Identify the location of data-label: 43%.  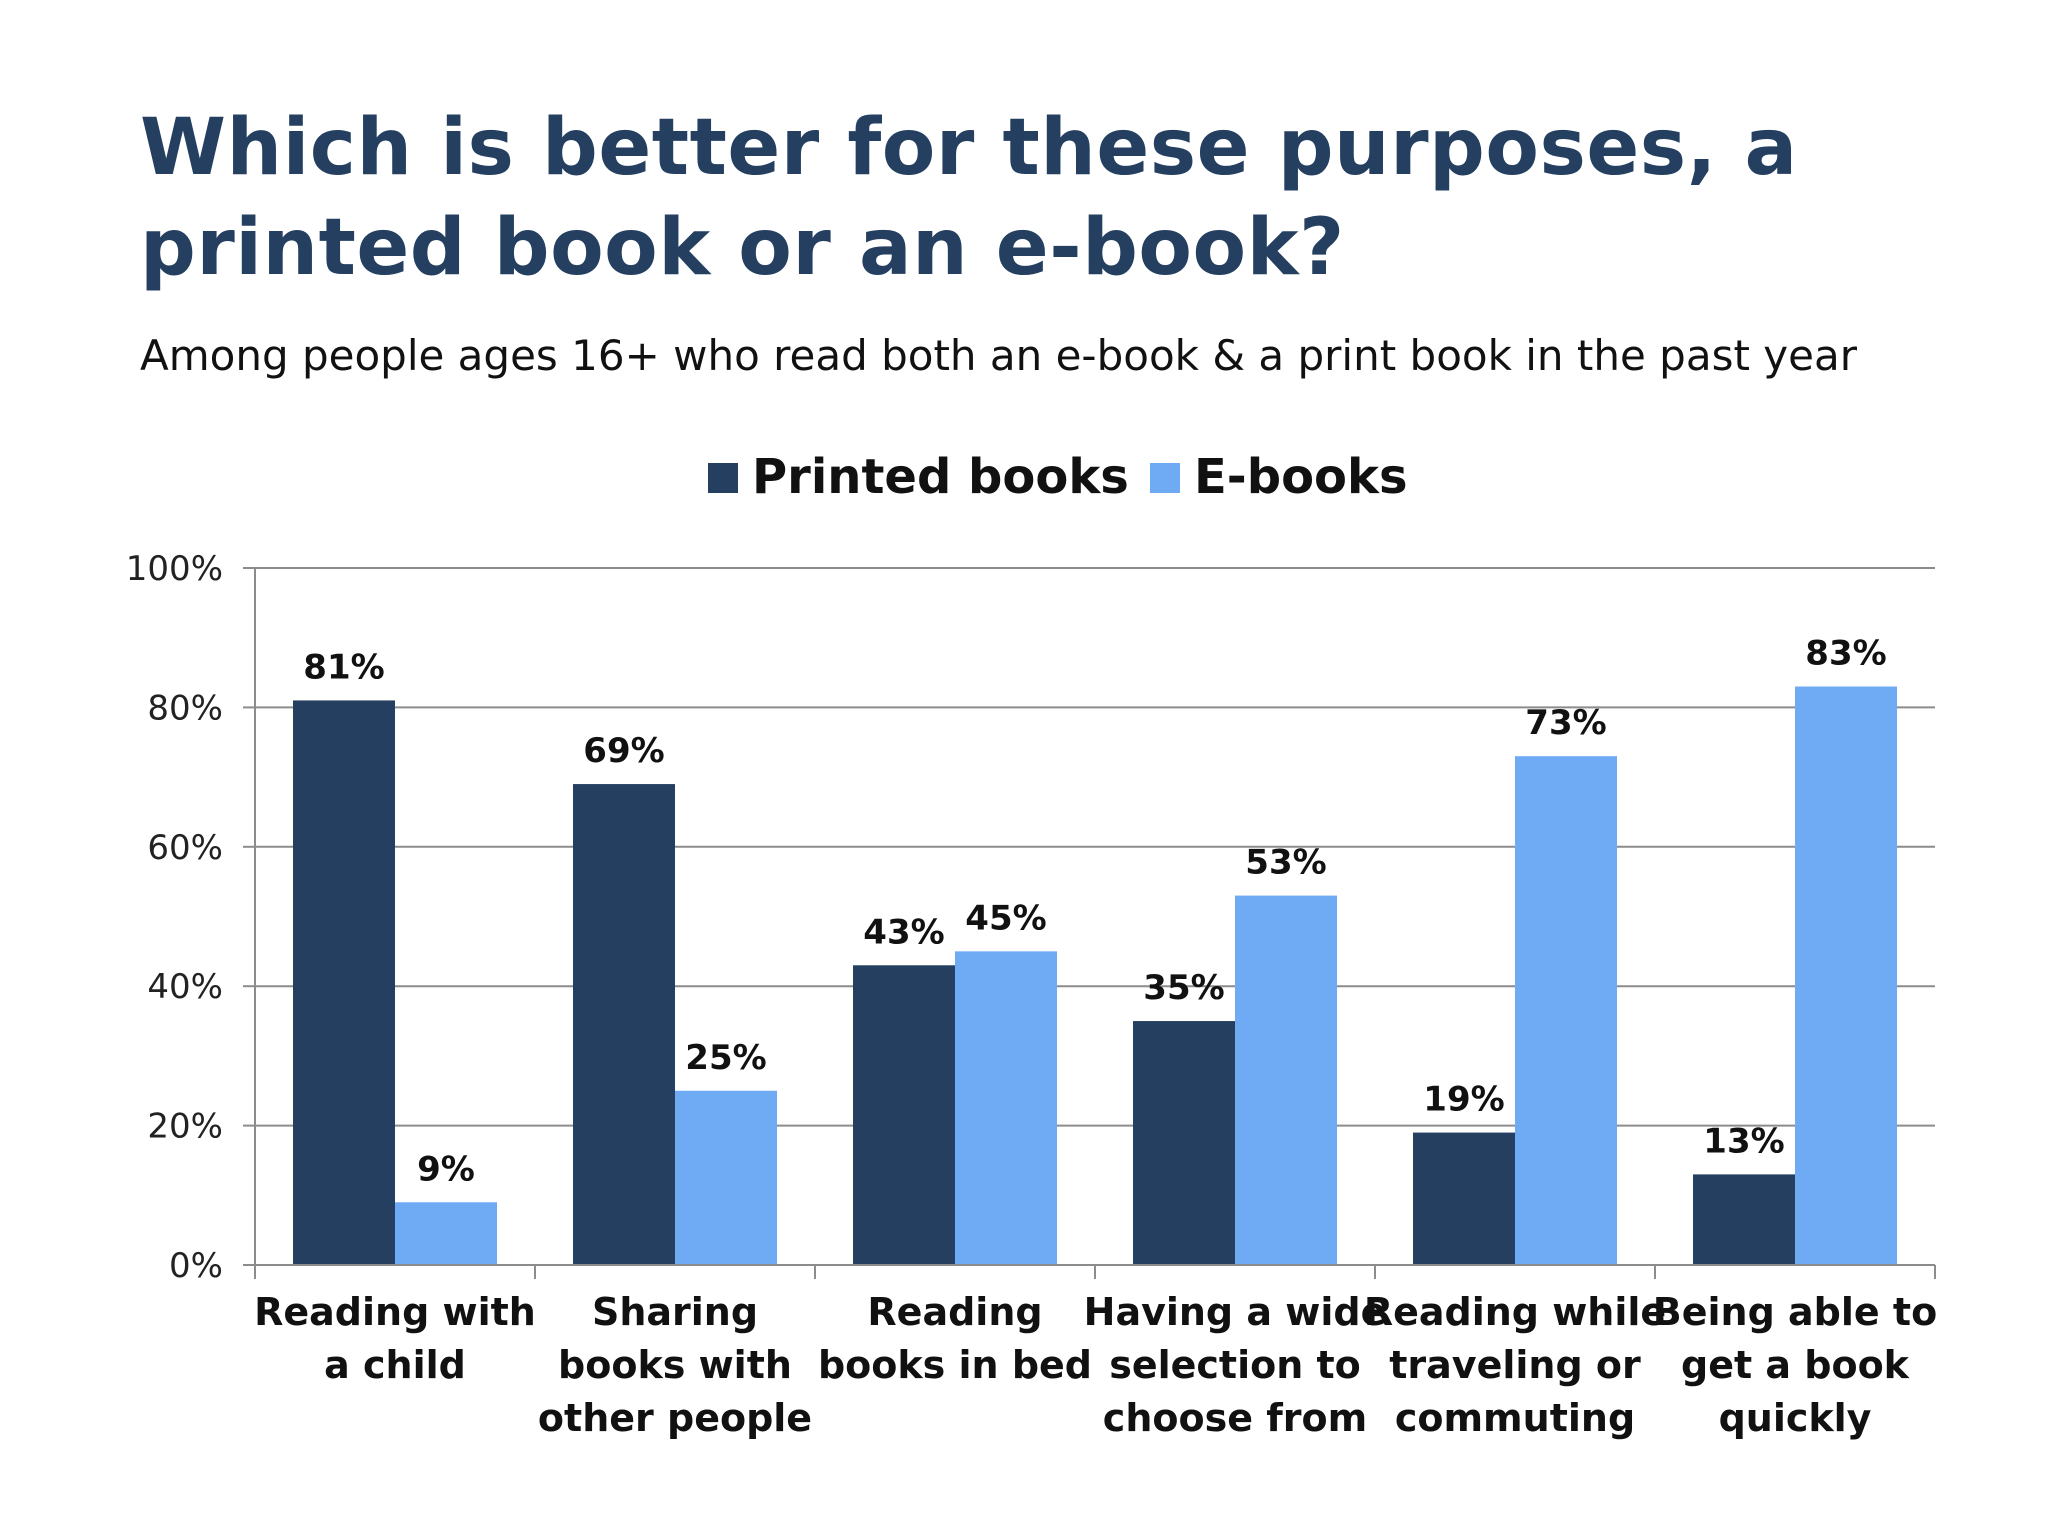
(903, 932).